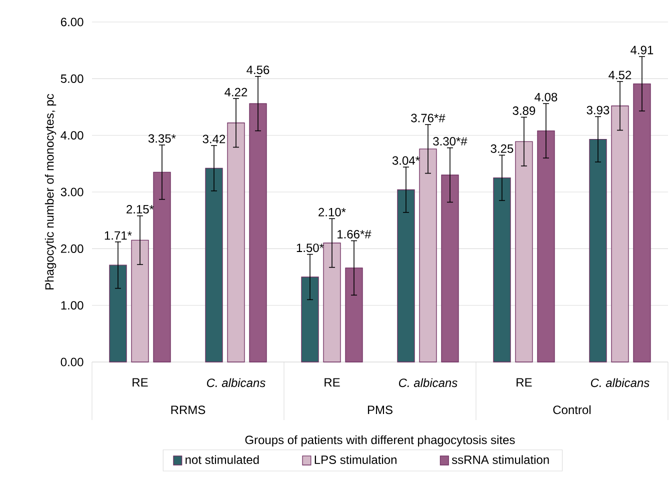 The image size is (672, 490). I want to click on text: PMS, so click(380, 410).